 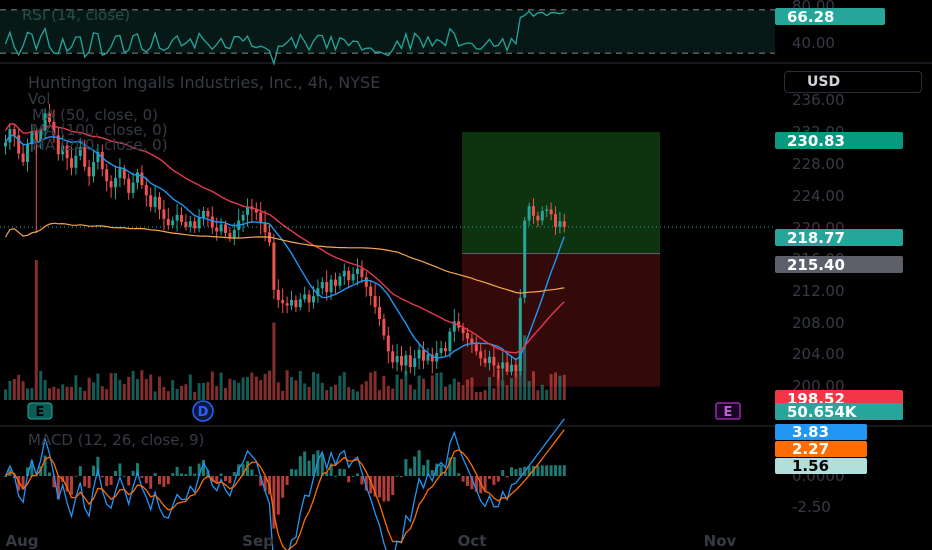 What do you see at coordinates (810, 17) in the screenshot?
I see `rsi-value-label: 66.28` at bounding box center [810, 17].